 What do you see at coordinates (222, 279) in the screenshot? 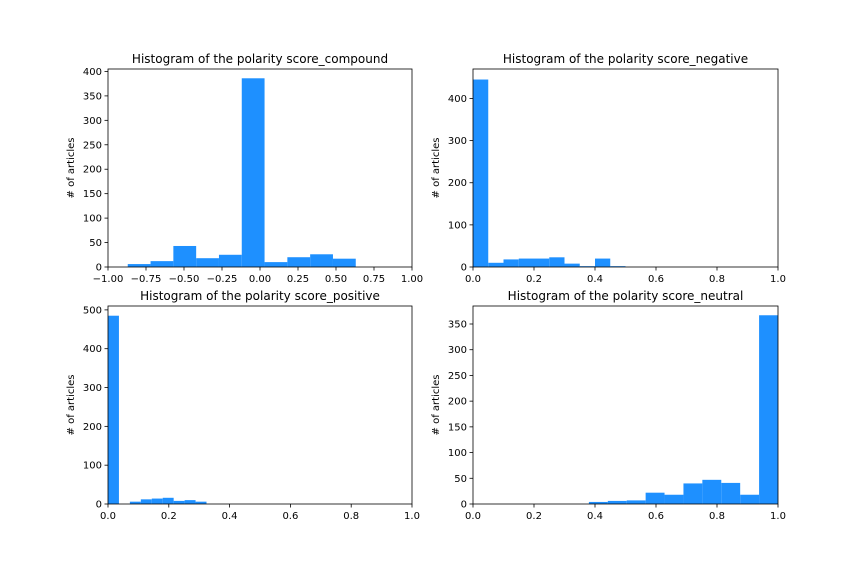
I see `x-tick-label: −0.25` at bounding box center [222, 279].